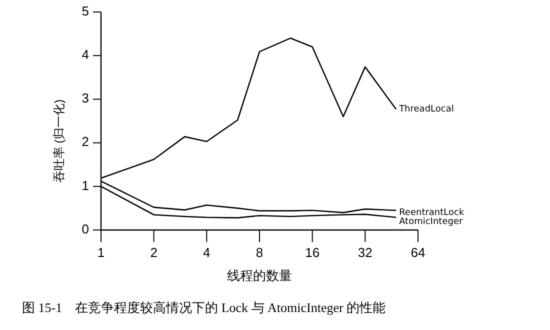  What do you see at coordinates (418, 252) in the screenshot?
I see `x-tick-label: 64` at bounding box center [418, 252].